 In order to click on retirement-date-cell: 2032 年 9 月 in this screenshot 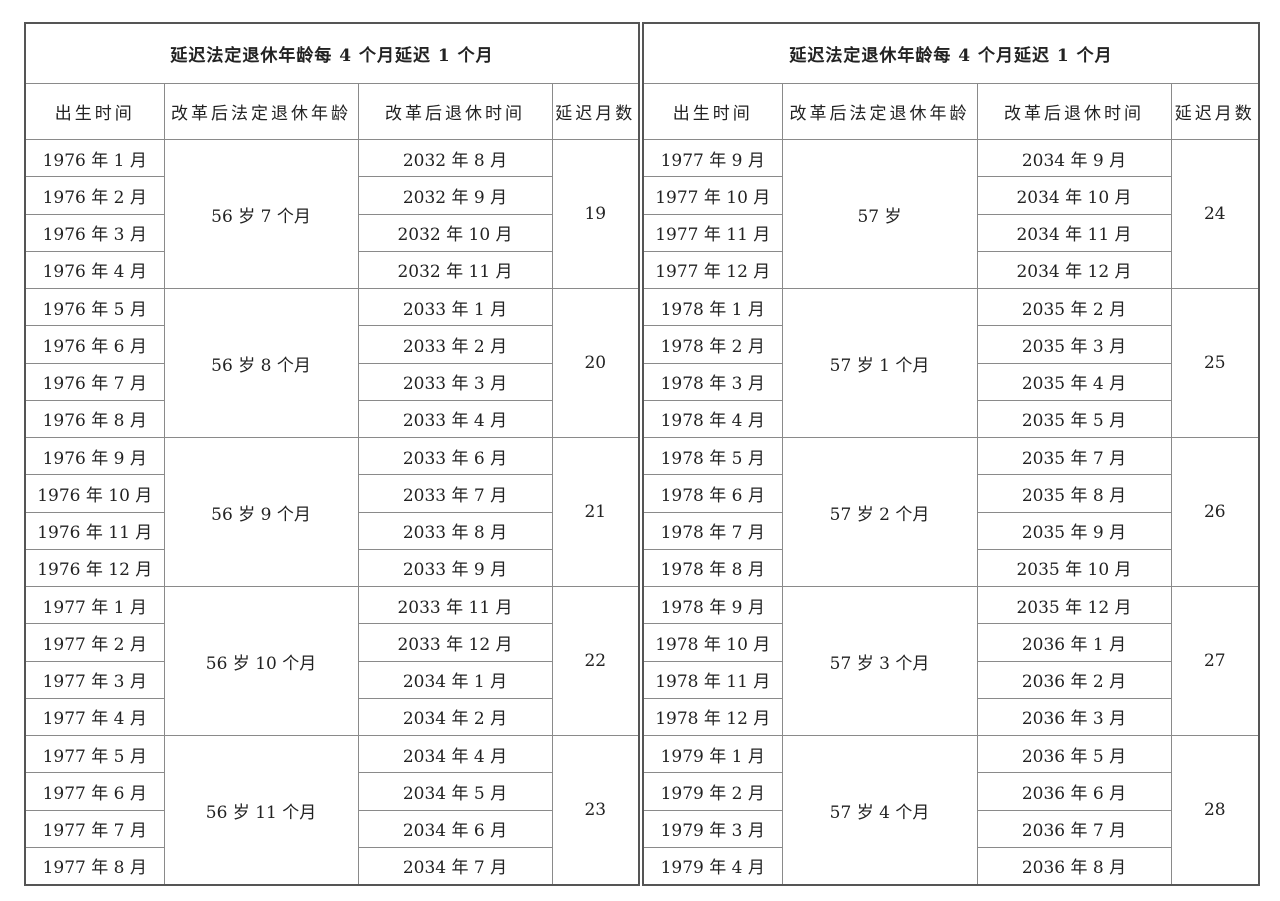, I will do `click(455, 195)`.